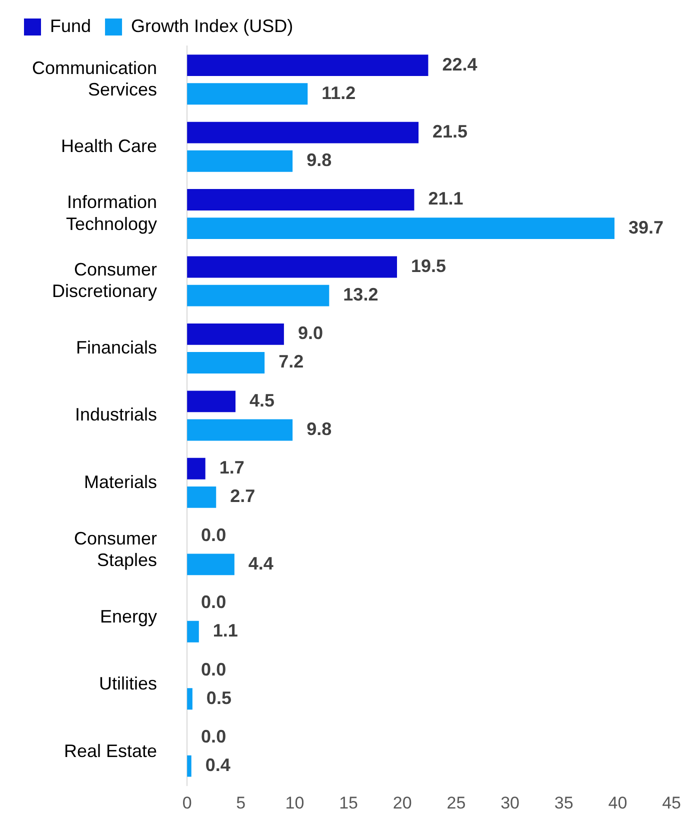 This screenshot has height=829, width=689. What do you see at coordinates (510, 802) in the screenshot?
I see `x-tick-label: 30` at bounding box center [510, 802].